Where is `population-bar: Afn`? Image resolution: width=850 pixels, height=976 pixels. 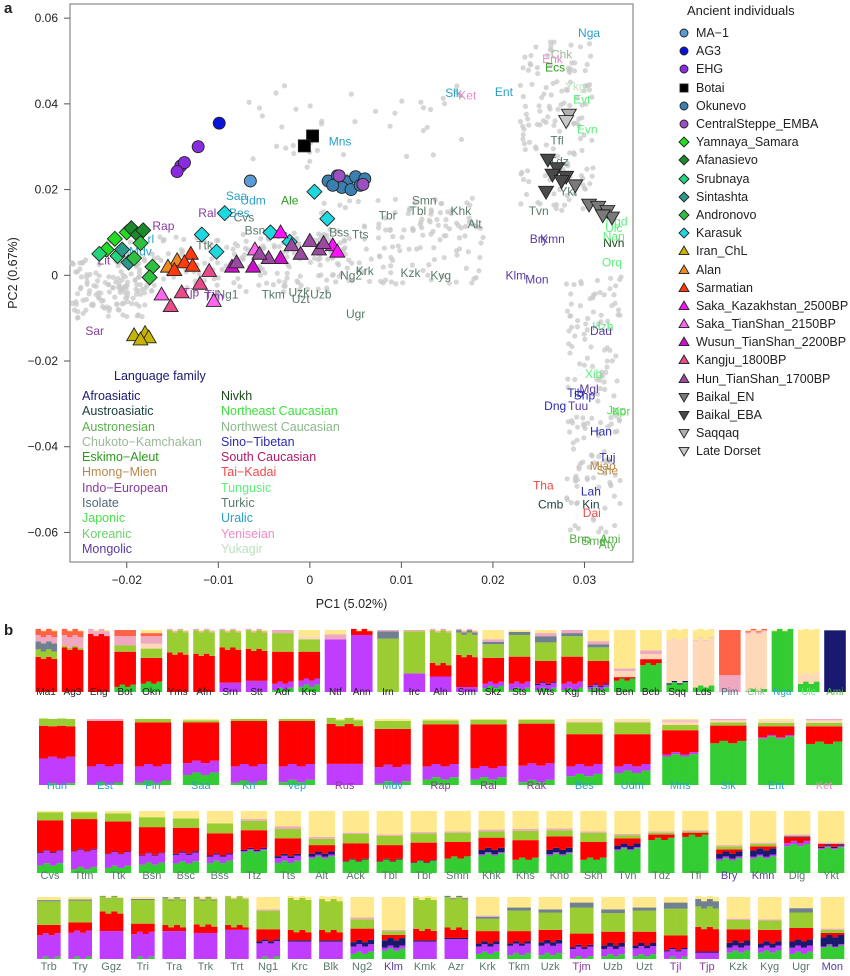
population-bar: Afn is located at coordinates (204, 663).